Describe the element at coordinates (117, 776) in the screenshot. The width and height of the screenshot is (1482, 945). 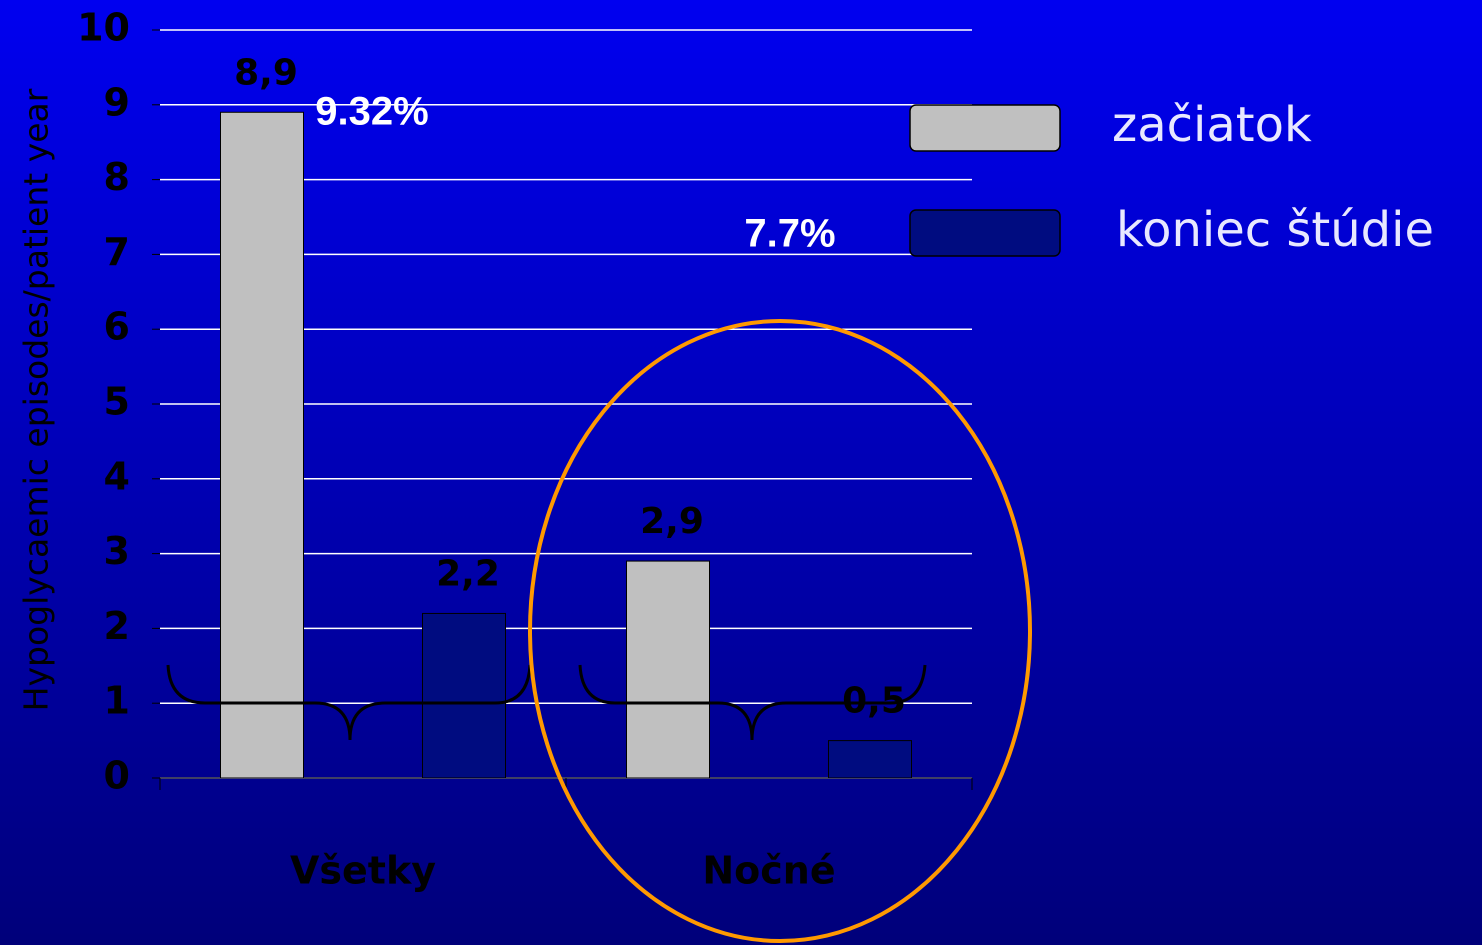
I see `y-tick-label: 0` at that location.